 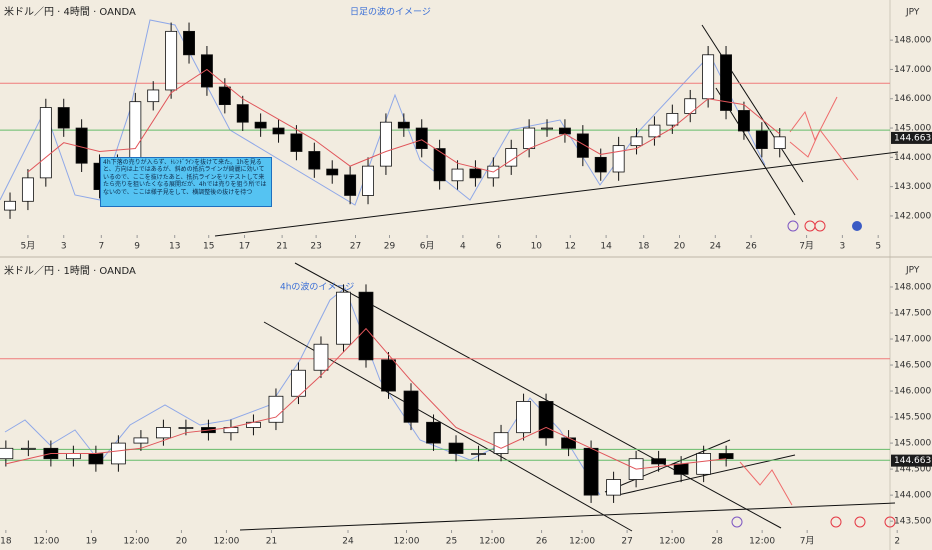 What do you see at coordinates (315, 247) in the screenshot?
I see `x-tick-label: 23` at bounding box center [315, 247].